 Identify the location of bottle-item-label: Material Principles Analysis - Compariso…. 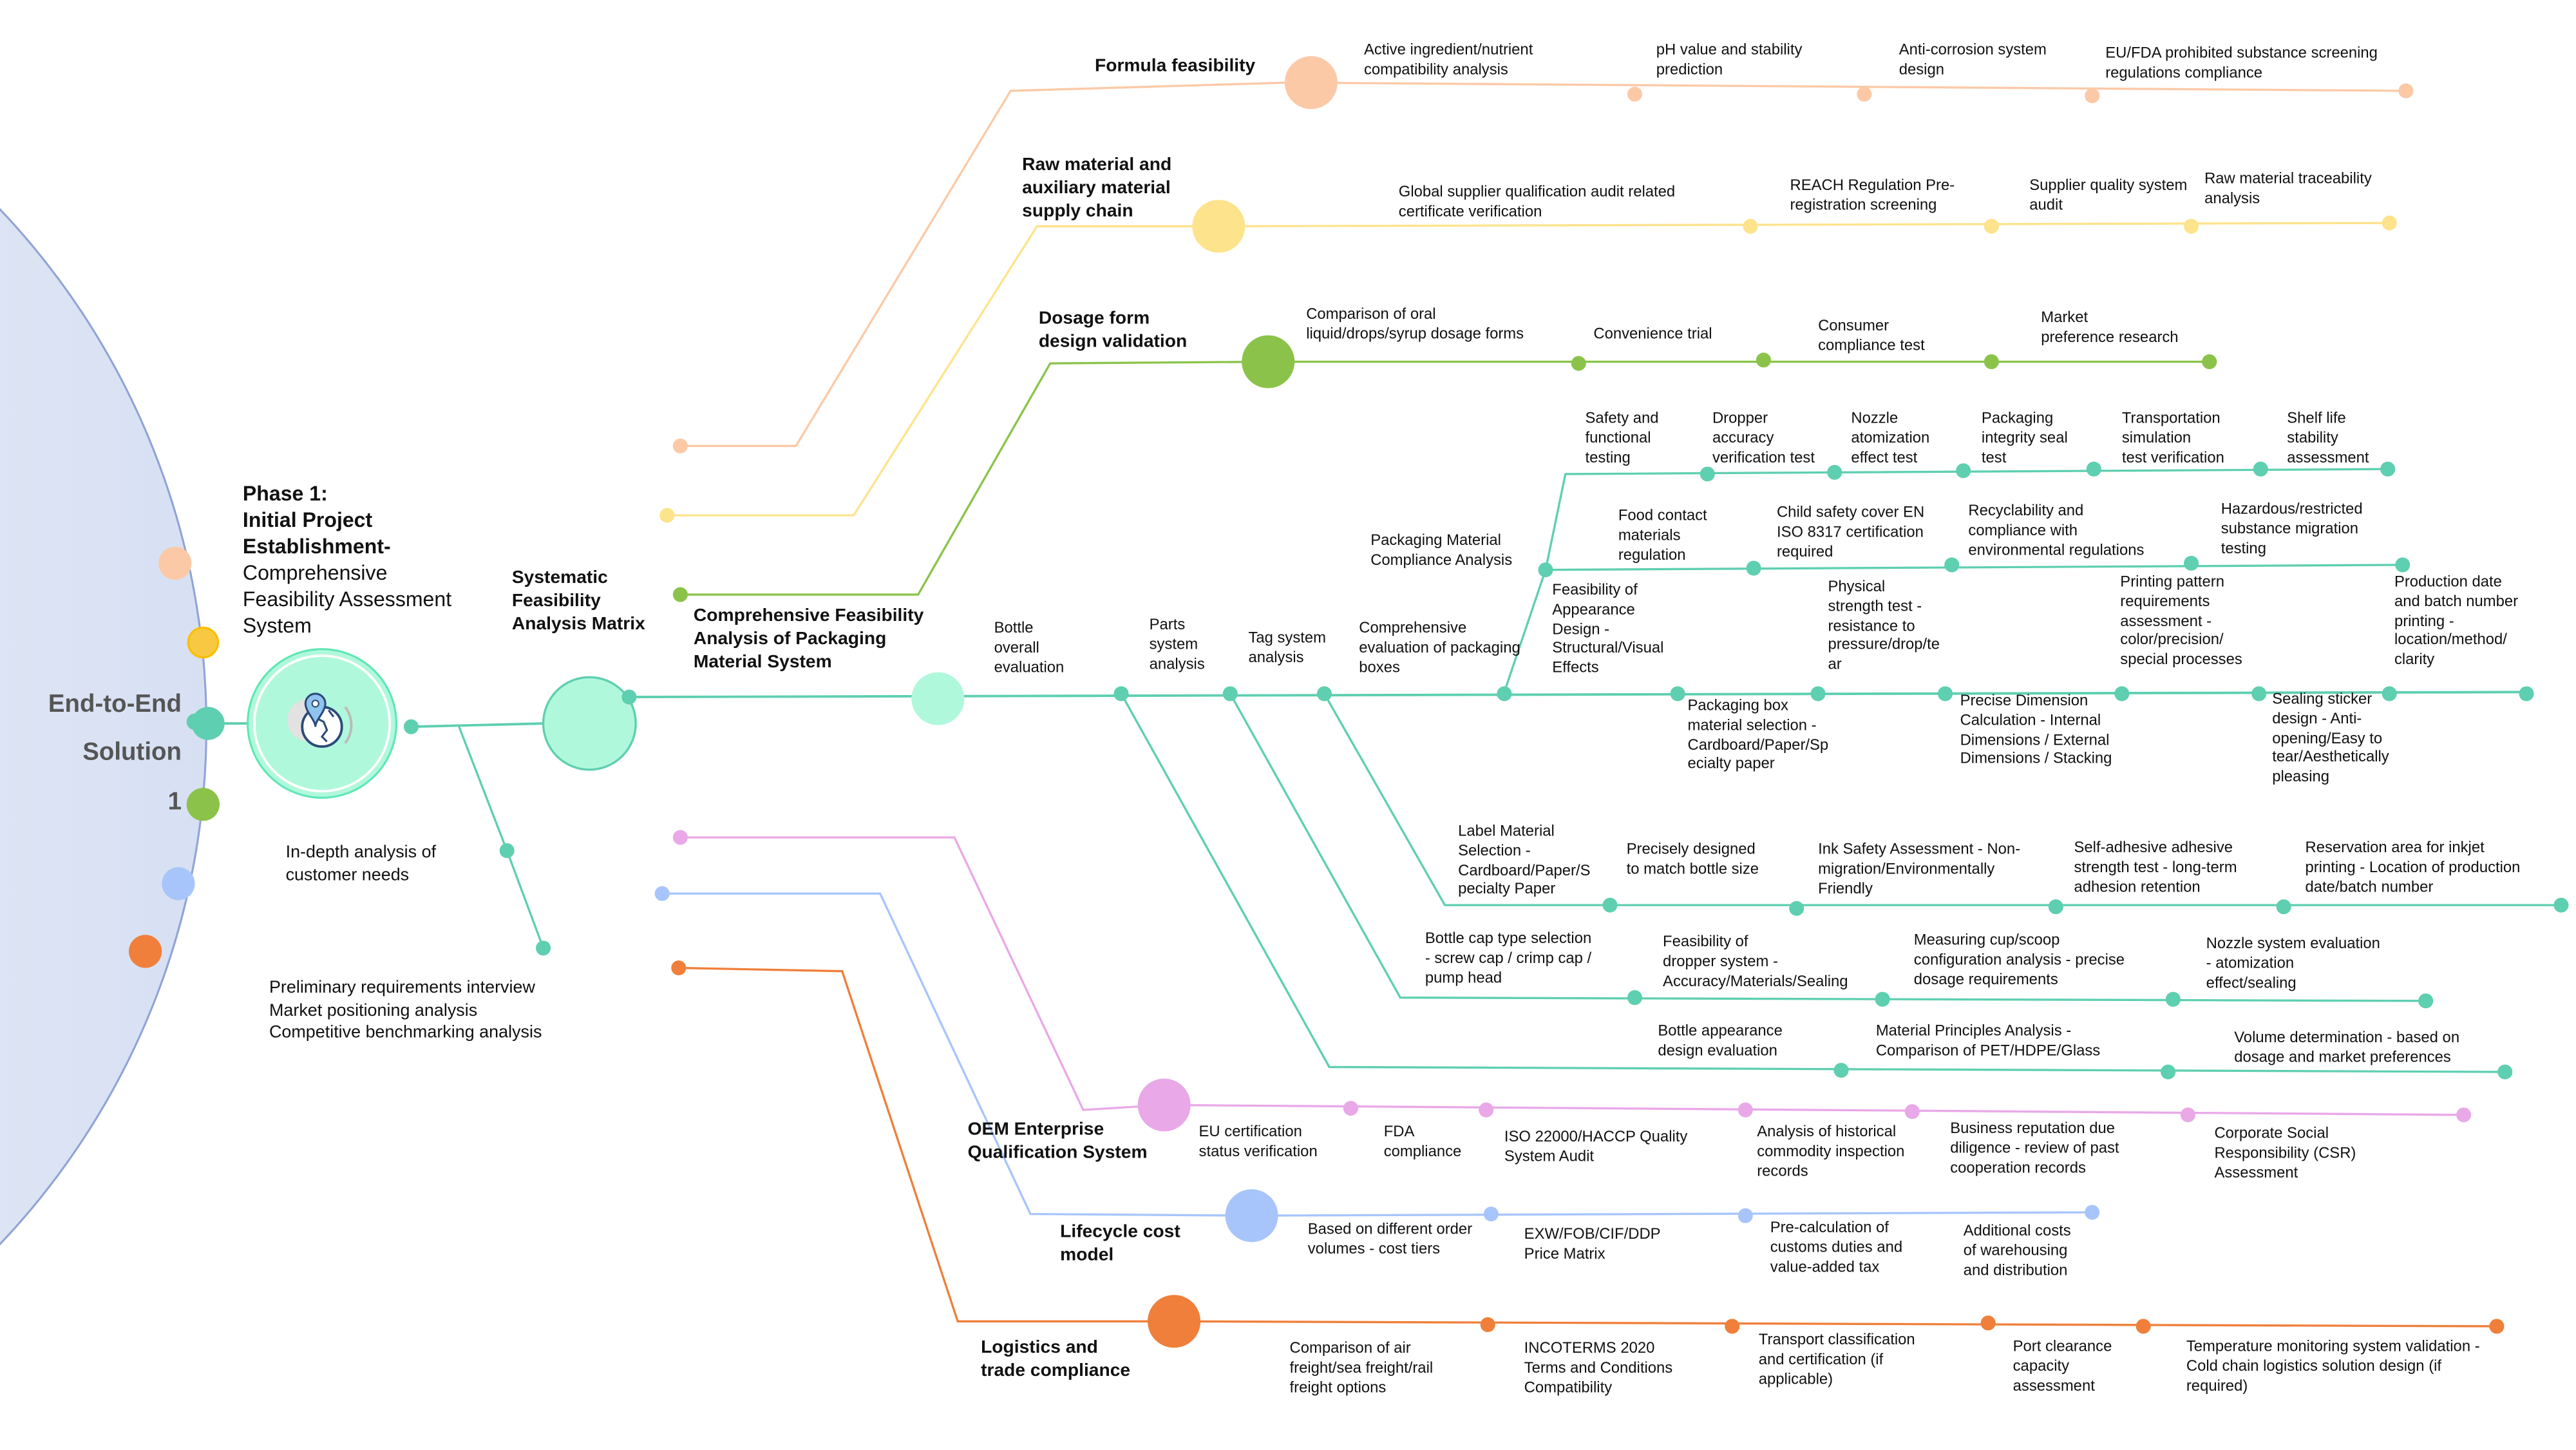
(1988, 1041).